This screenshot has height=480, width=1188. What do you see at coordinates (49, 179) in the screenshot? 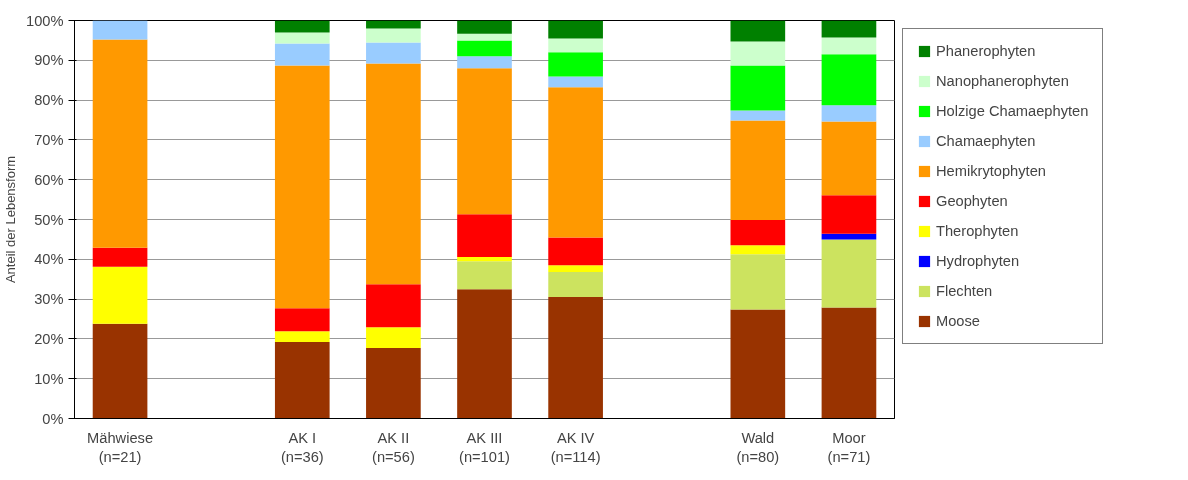
I see `y-tick-label: 60%` at bounding box center [49, 179].